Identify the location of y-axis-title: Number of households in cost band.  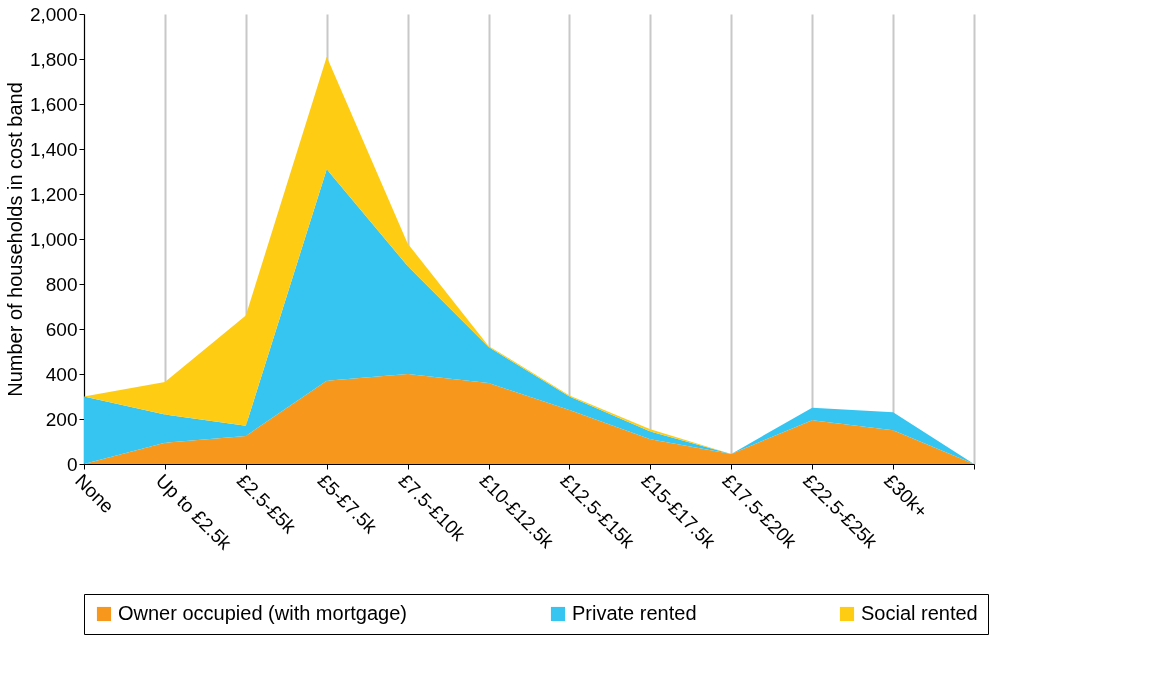
(14, 239).